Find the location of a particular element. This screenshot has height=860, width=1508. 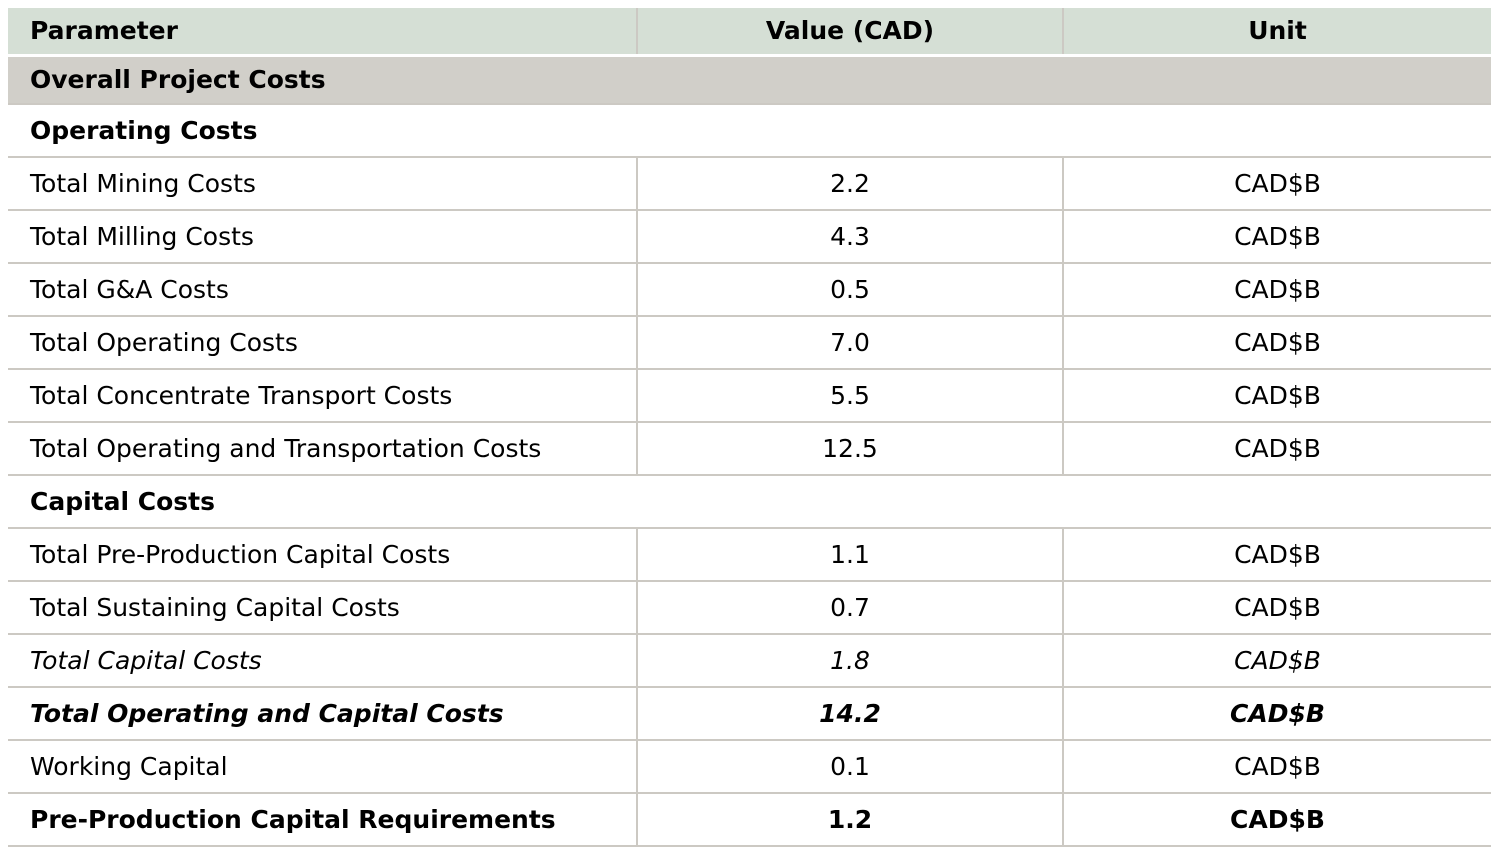

value-cell: 1.1 is located at coordinates (849, 555).